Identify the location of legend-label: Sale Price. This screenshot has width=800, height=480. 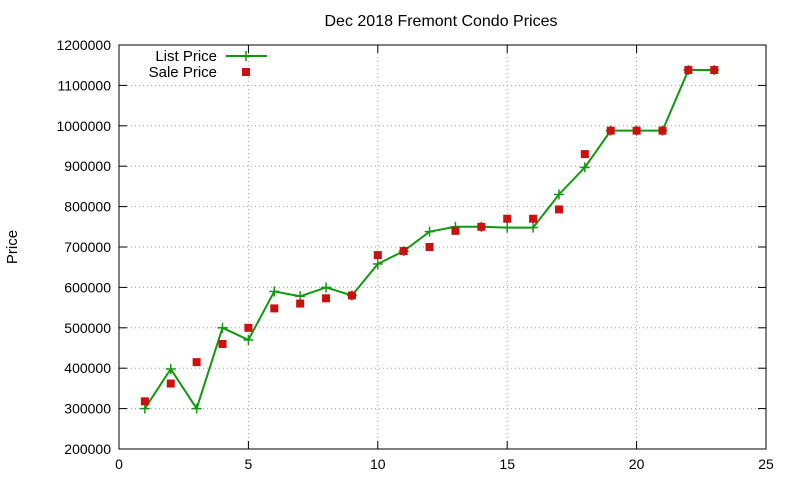
(183, 72).